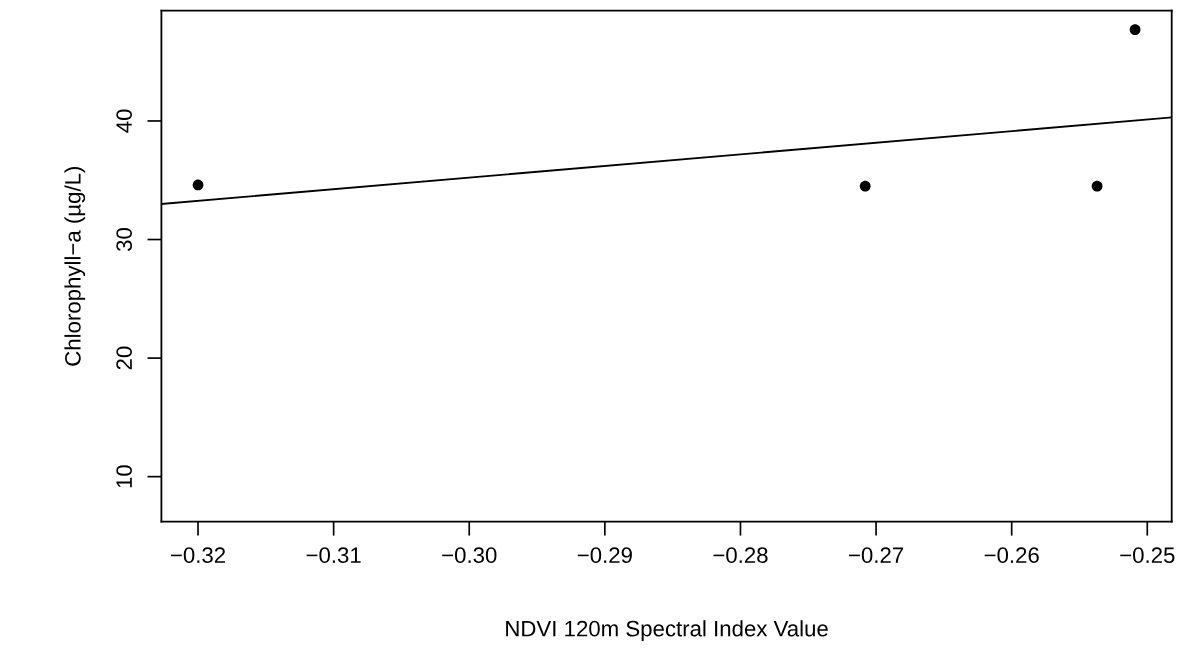 This screenshot has height=672, width=1192. What do you see at coordinates (1011, 555) in the screenshot?
I see `x-tick-label: −0.26` at bounding box center [1011, 555].